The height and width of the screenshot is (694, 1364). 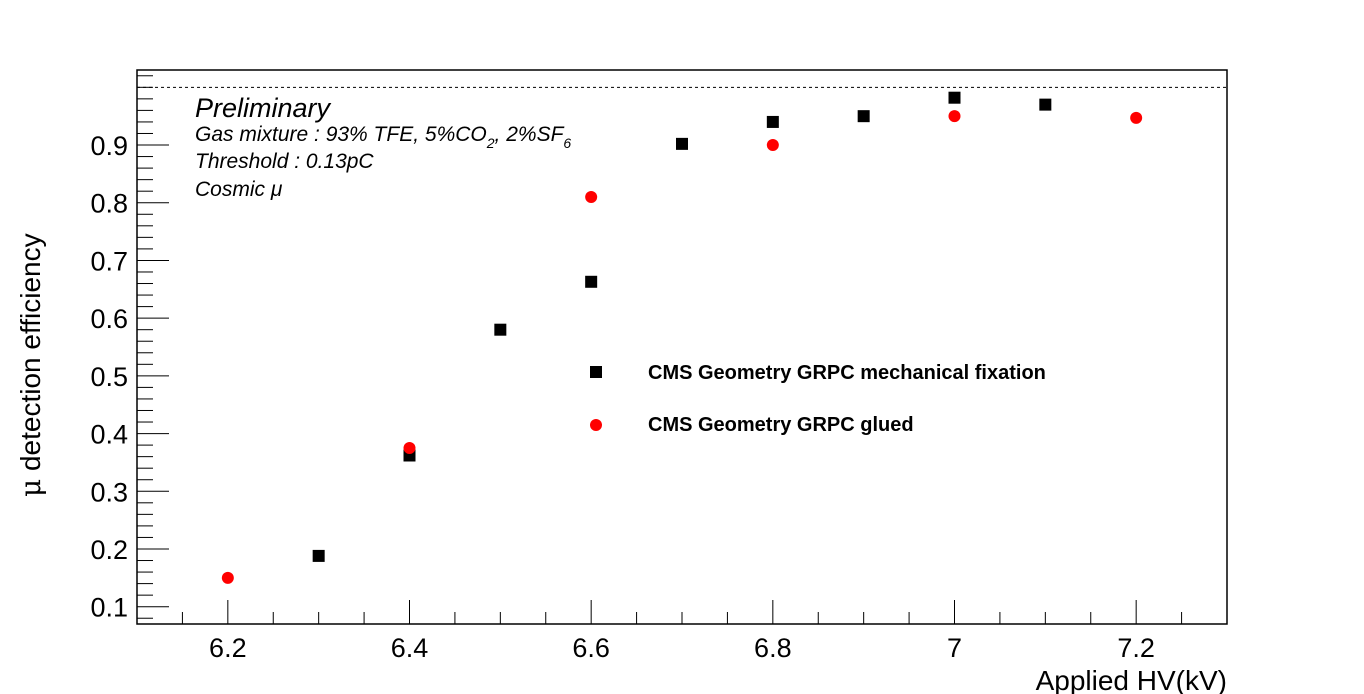 What do you see at coordinates (109, 550) in the screenshot?
I see `y-tick-label: 0.2` at bounding box center [109, 550].